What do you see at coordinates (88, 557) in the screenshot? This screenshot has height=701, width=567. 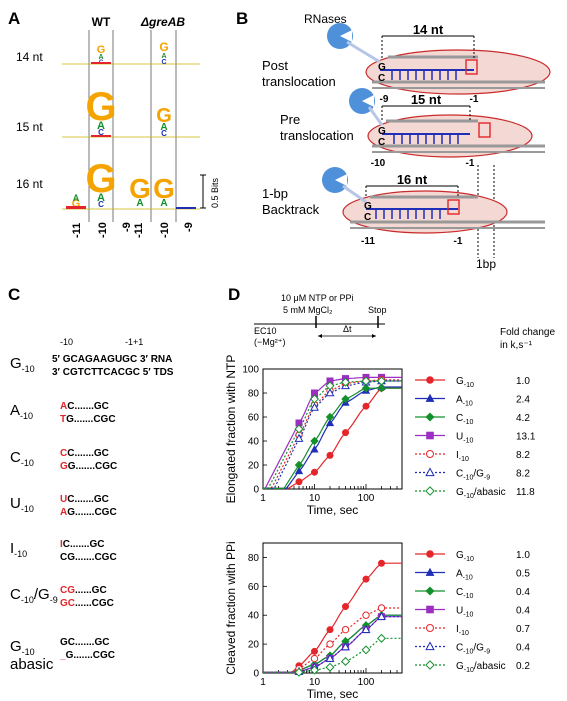 I see `variant-bottom-strand: CG.......CGC` at bounding box center [88, 557].